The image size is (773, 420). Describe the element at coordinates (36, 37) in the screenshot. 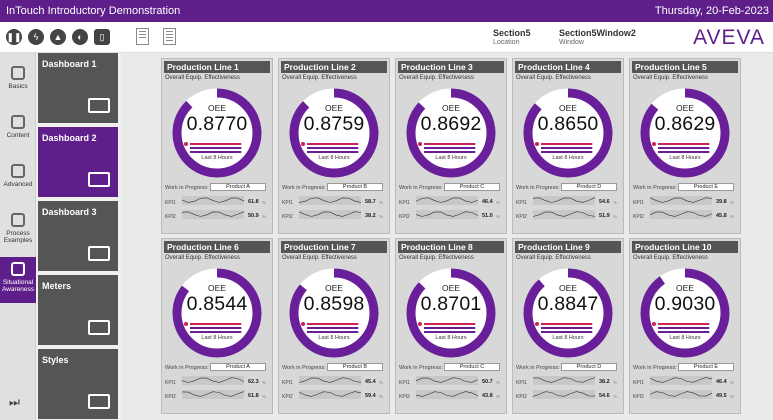

I see `lightning-icon: ϟ` at that location.